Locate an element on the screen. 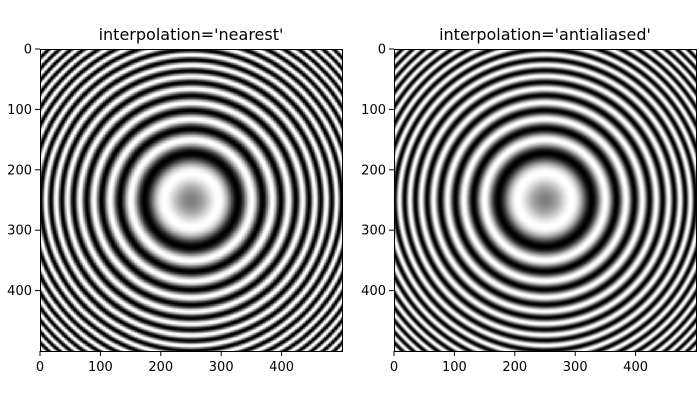  axes-1-xtick-label-100: 100 is located at coordinates (100, 367).